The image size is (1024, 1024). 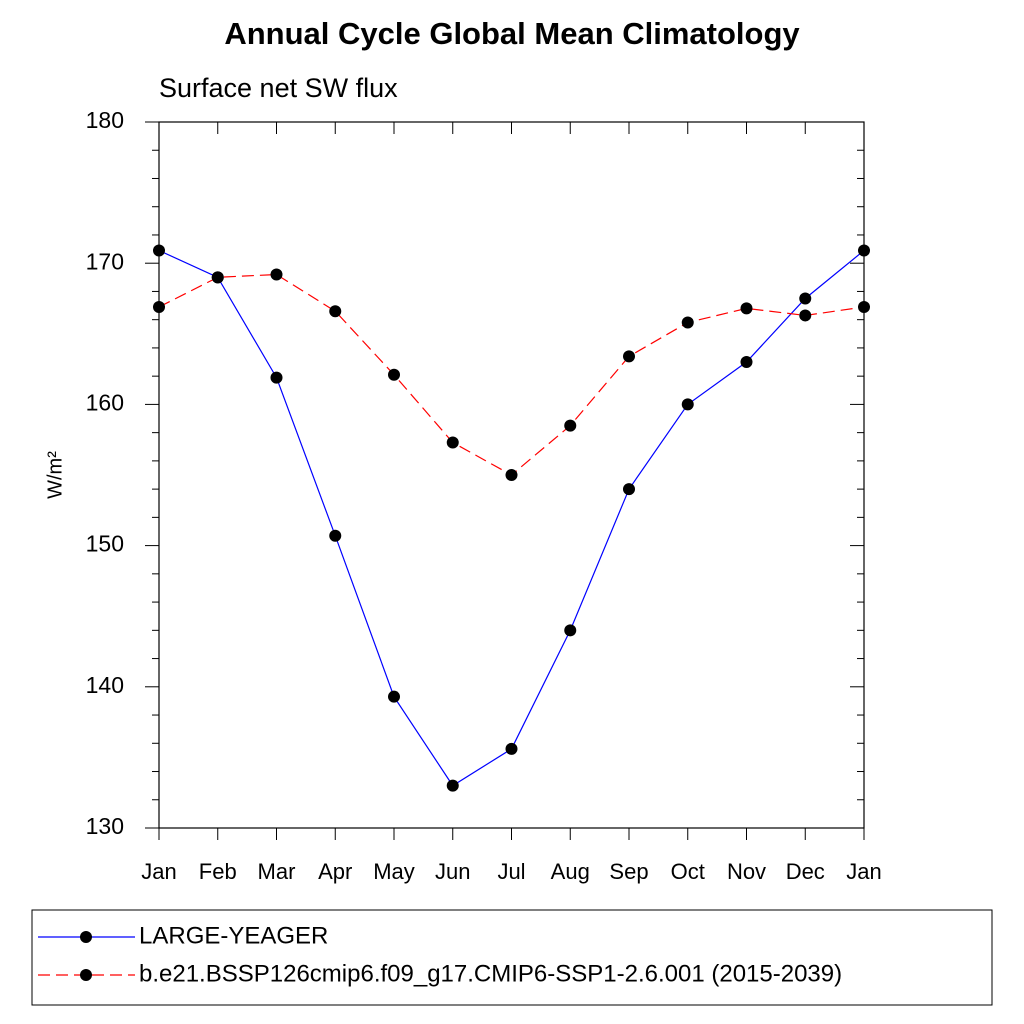 What do you see at coordinates (512, 33) in the screenshot?
I see `chart-title: Annual Cycle Global Mean Climatology` at bounding box center [512, 33].